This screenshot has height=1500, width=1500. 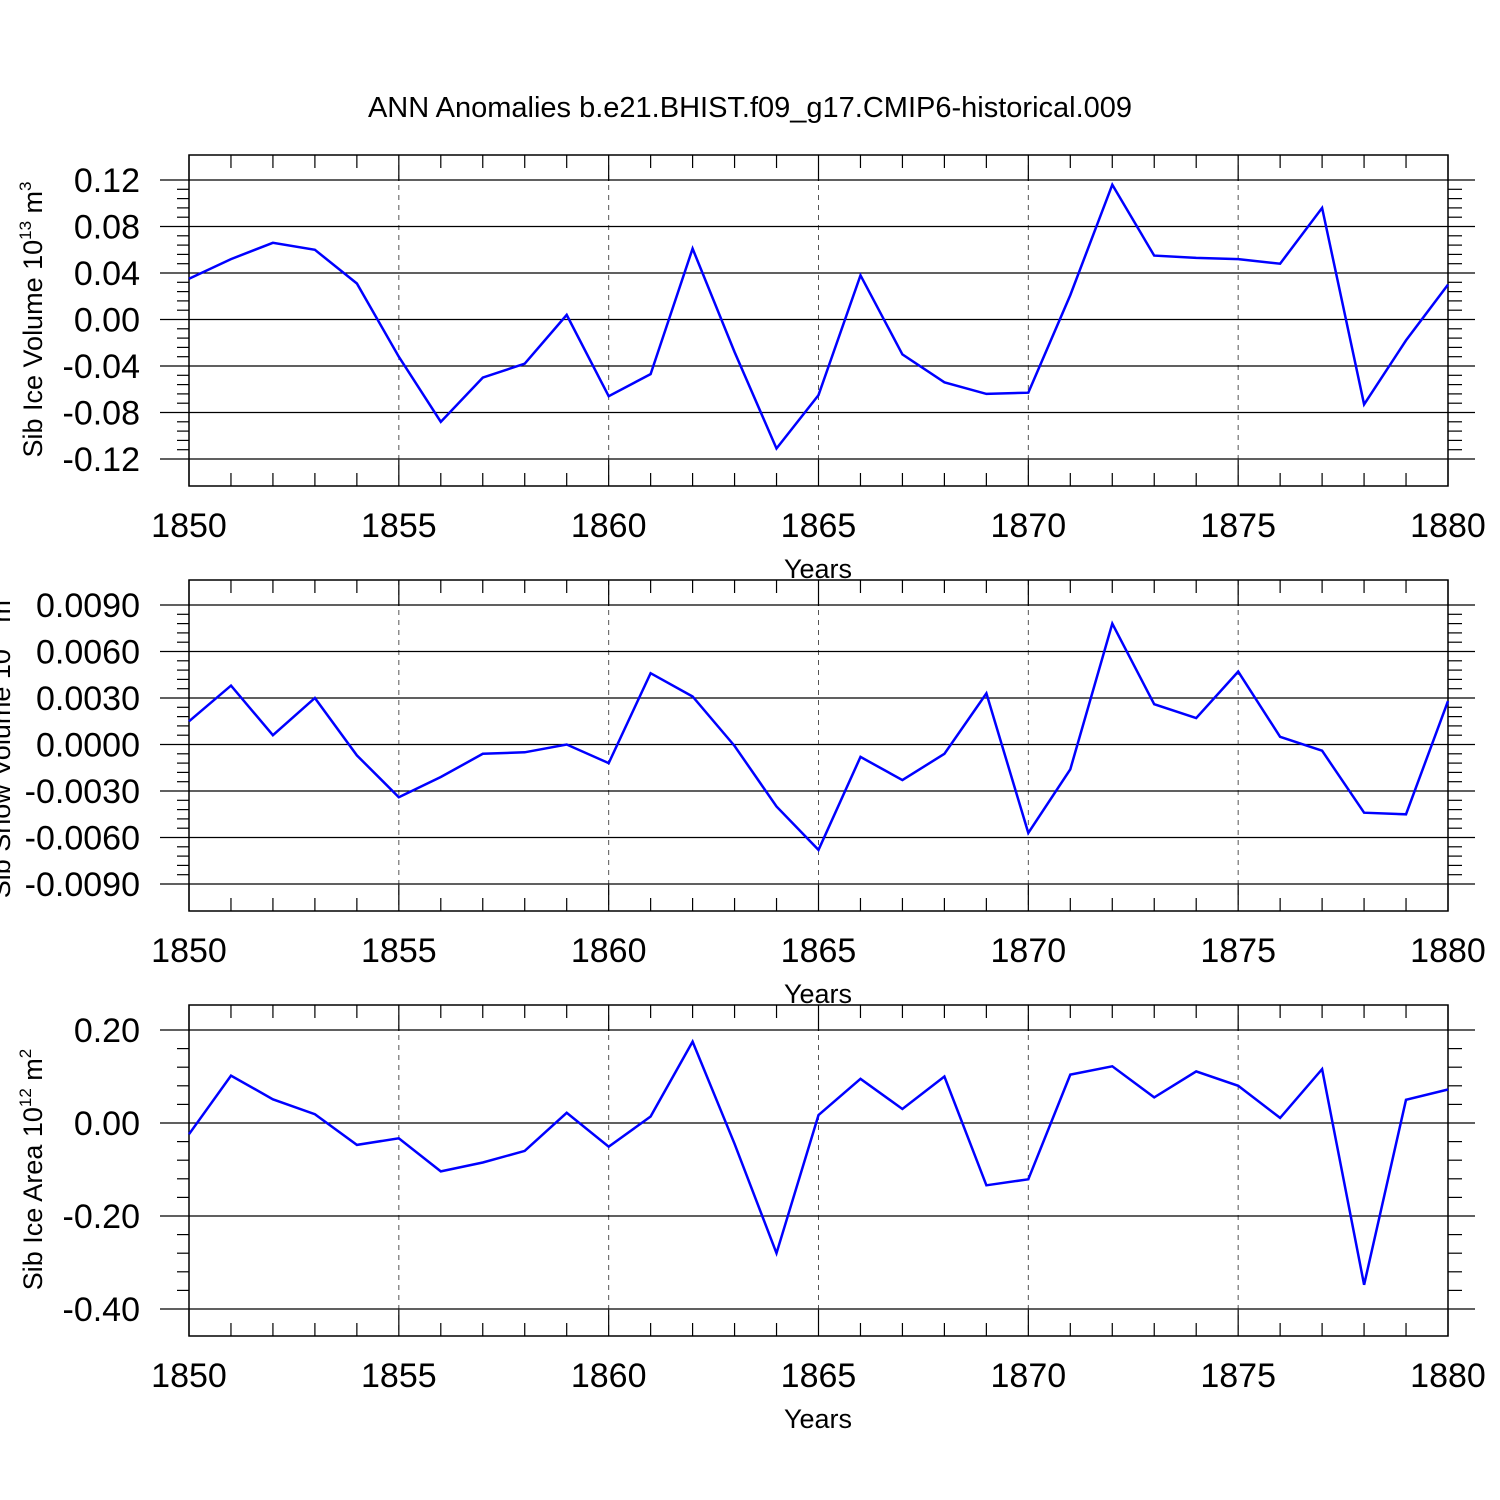 What do you see at coordinates (107, 181) in the screenshot?
I see `y-tick-label: 0.12` at bounding box center [107, 181].